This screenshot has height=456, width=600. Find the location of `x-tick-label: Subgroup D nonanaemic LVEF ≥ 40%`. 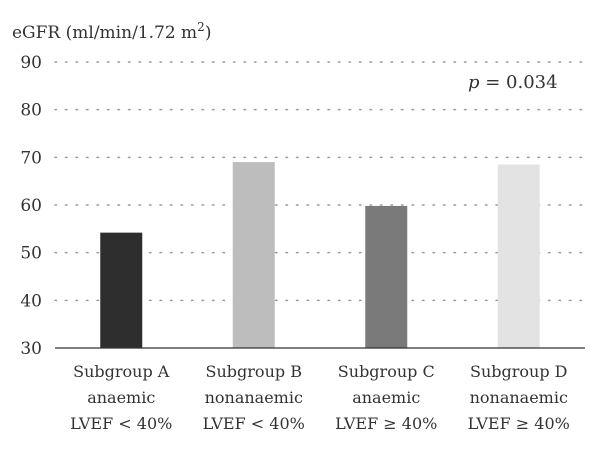

x-tick-label: Subgroup D nonanaemic LVEF ≥ 40% is located at coordinates (519, 397).